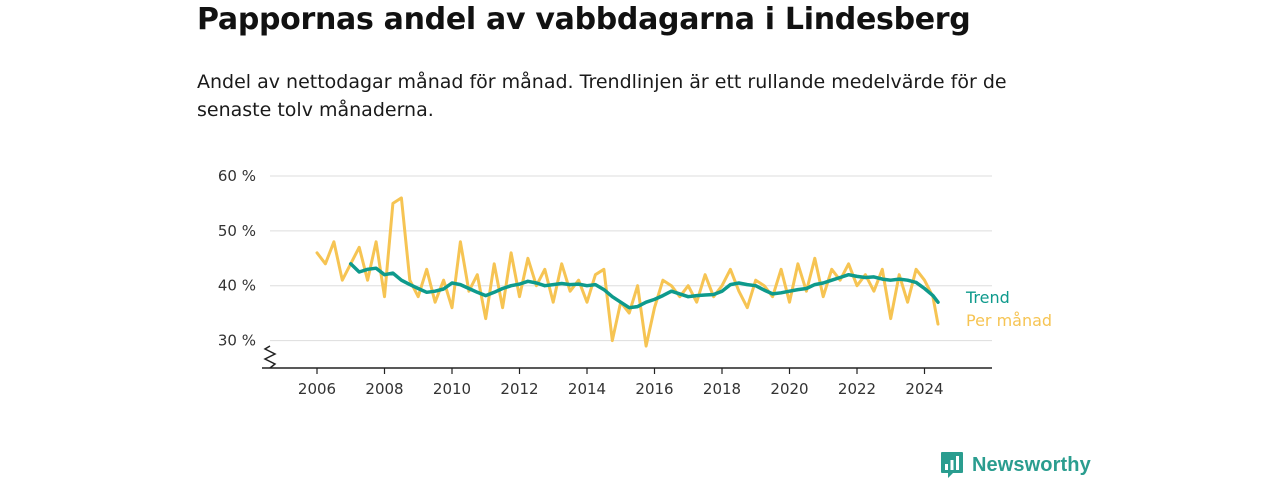 The image size is (1280, 480). I want to click on x-tick-label: 2014, so click(587, 389).